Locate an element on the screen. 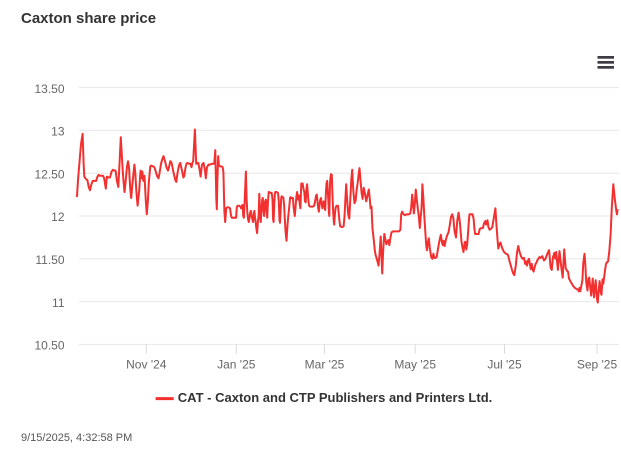 The width and height of the screenshot is (621, 467). svg-text: 9/15/2025, 4:32:58 PM is located at coordinates (76, 438).